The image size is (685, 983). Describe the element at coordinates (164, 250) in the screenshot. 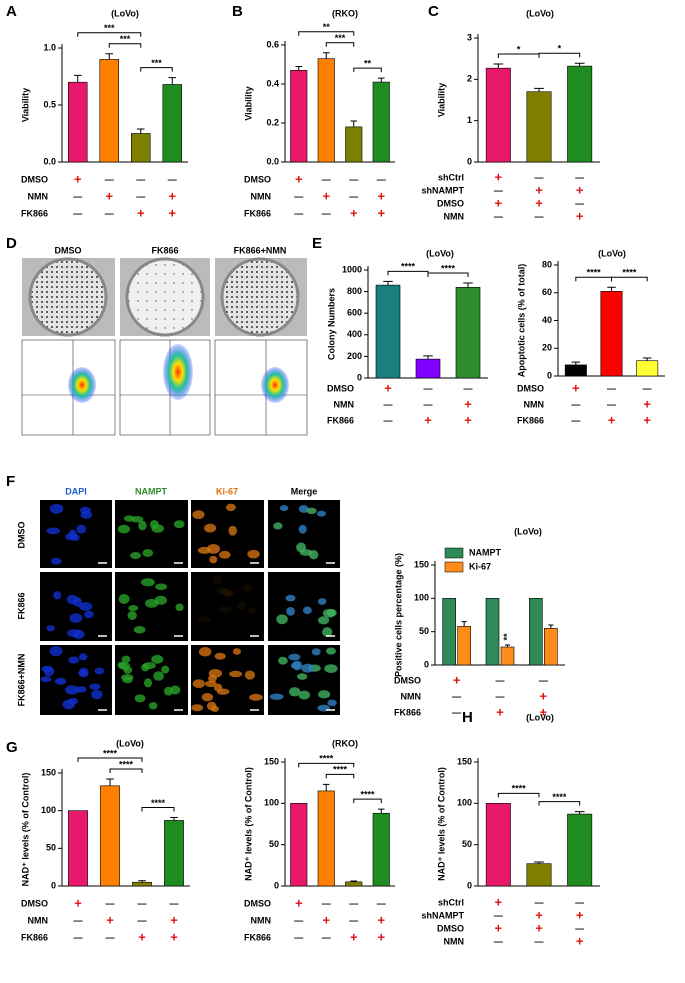

I see `image-label: FK866` at that location.